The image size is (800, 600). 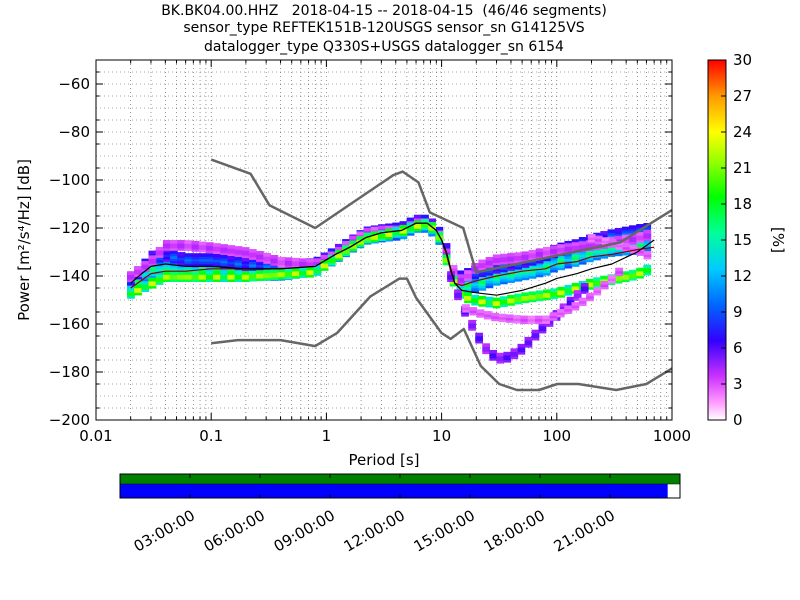 I want to click on x-axis-label: Period [s], so click(x=383, y=460).